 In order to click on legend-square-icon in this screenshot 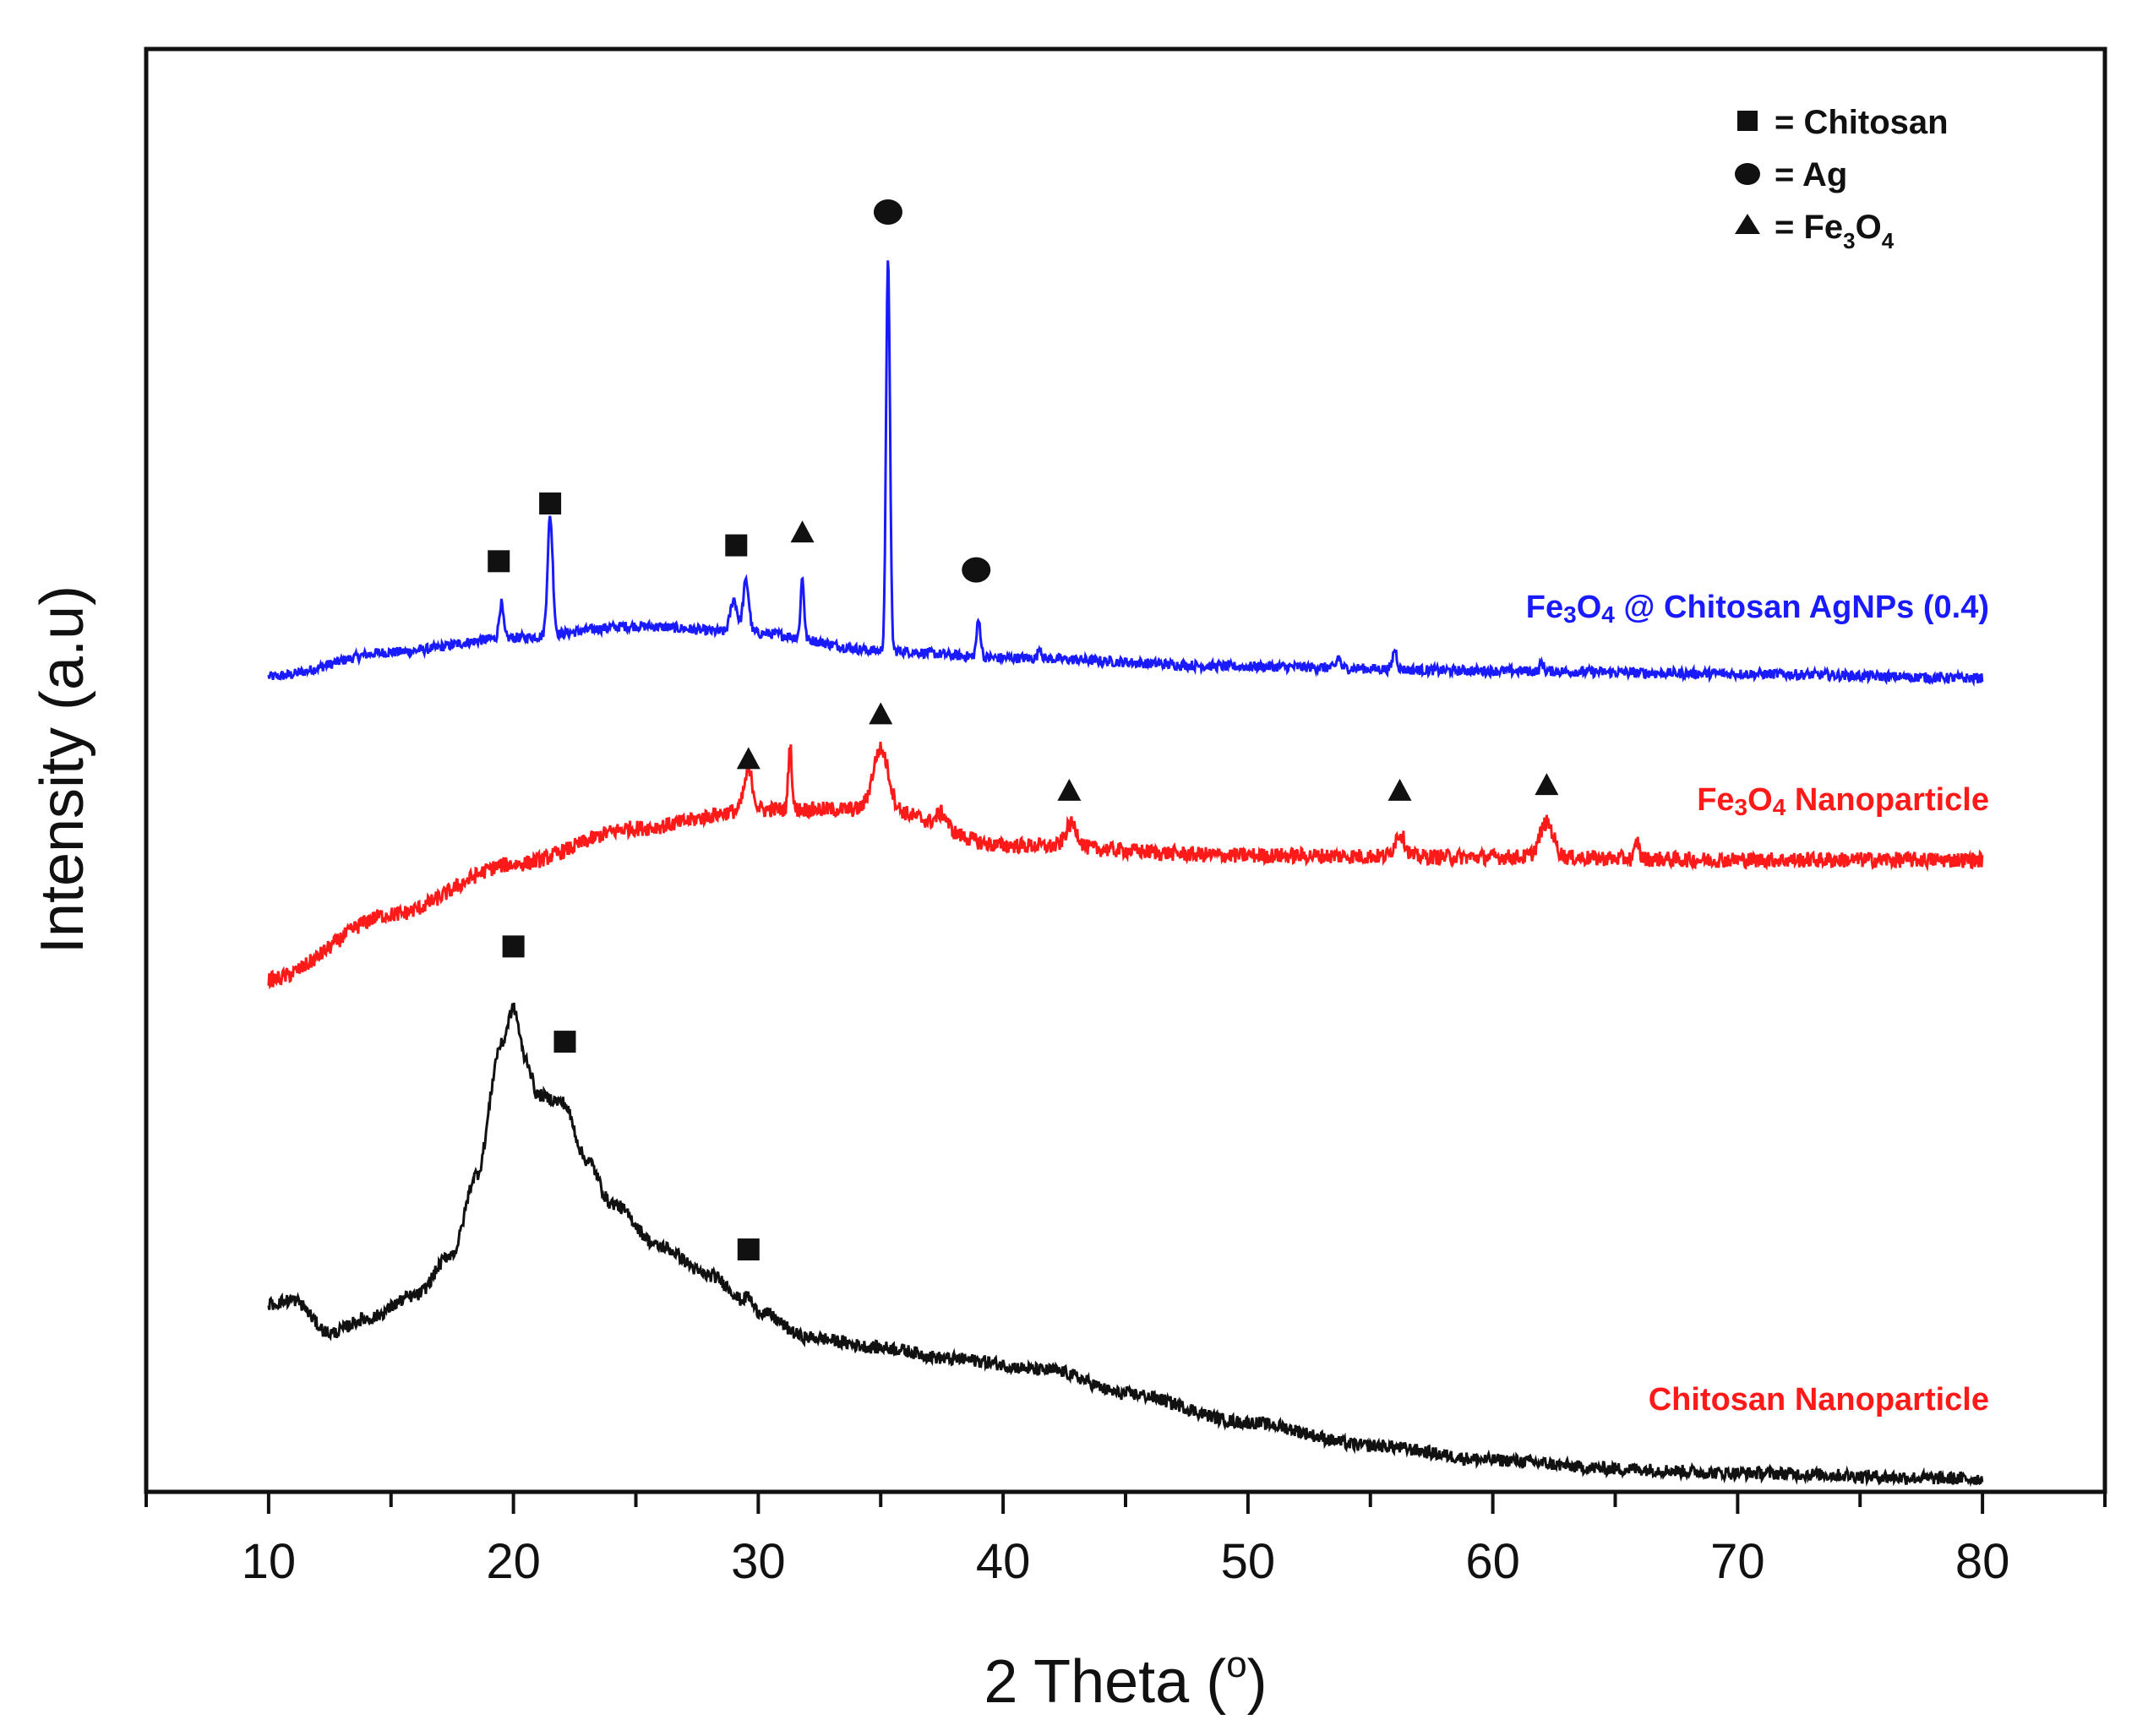, I will do `click(1747, 121)`.